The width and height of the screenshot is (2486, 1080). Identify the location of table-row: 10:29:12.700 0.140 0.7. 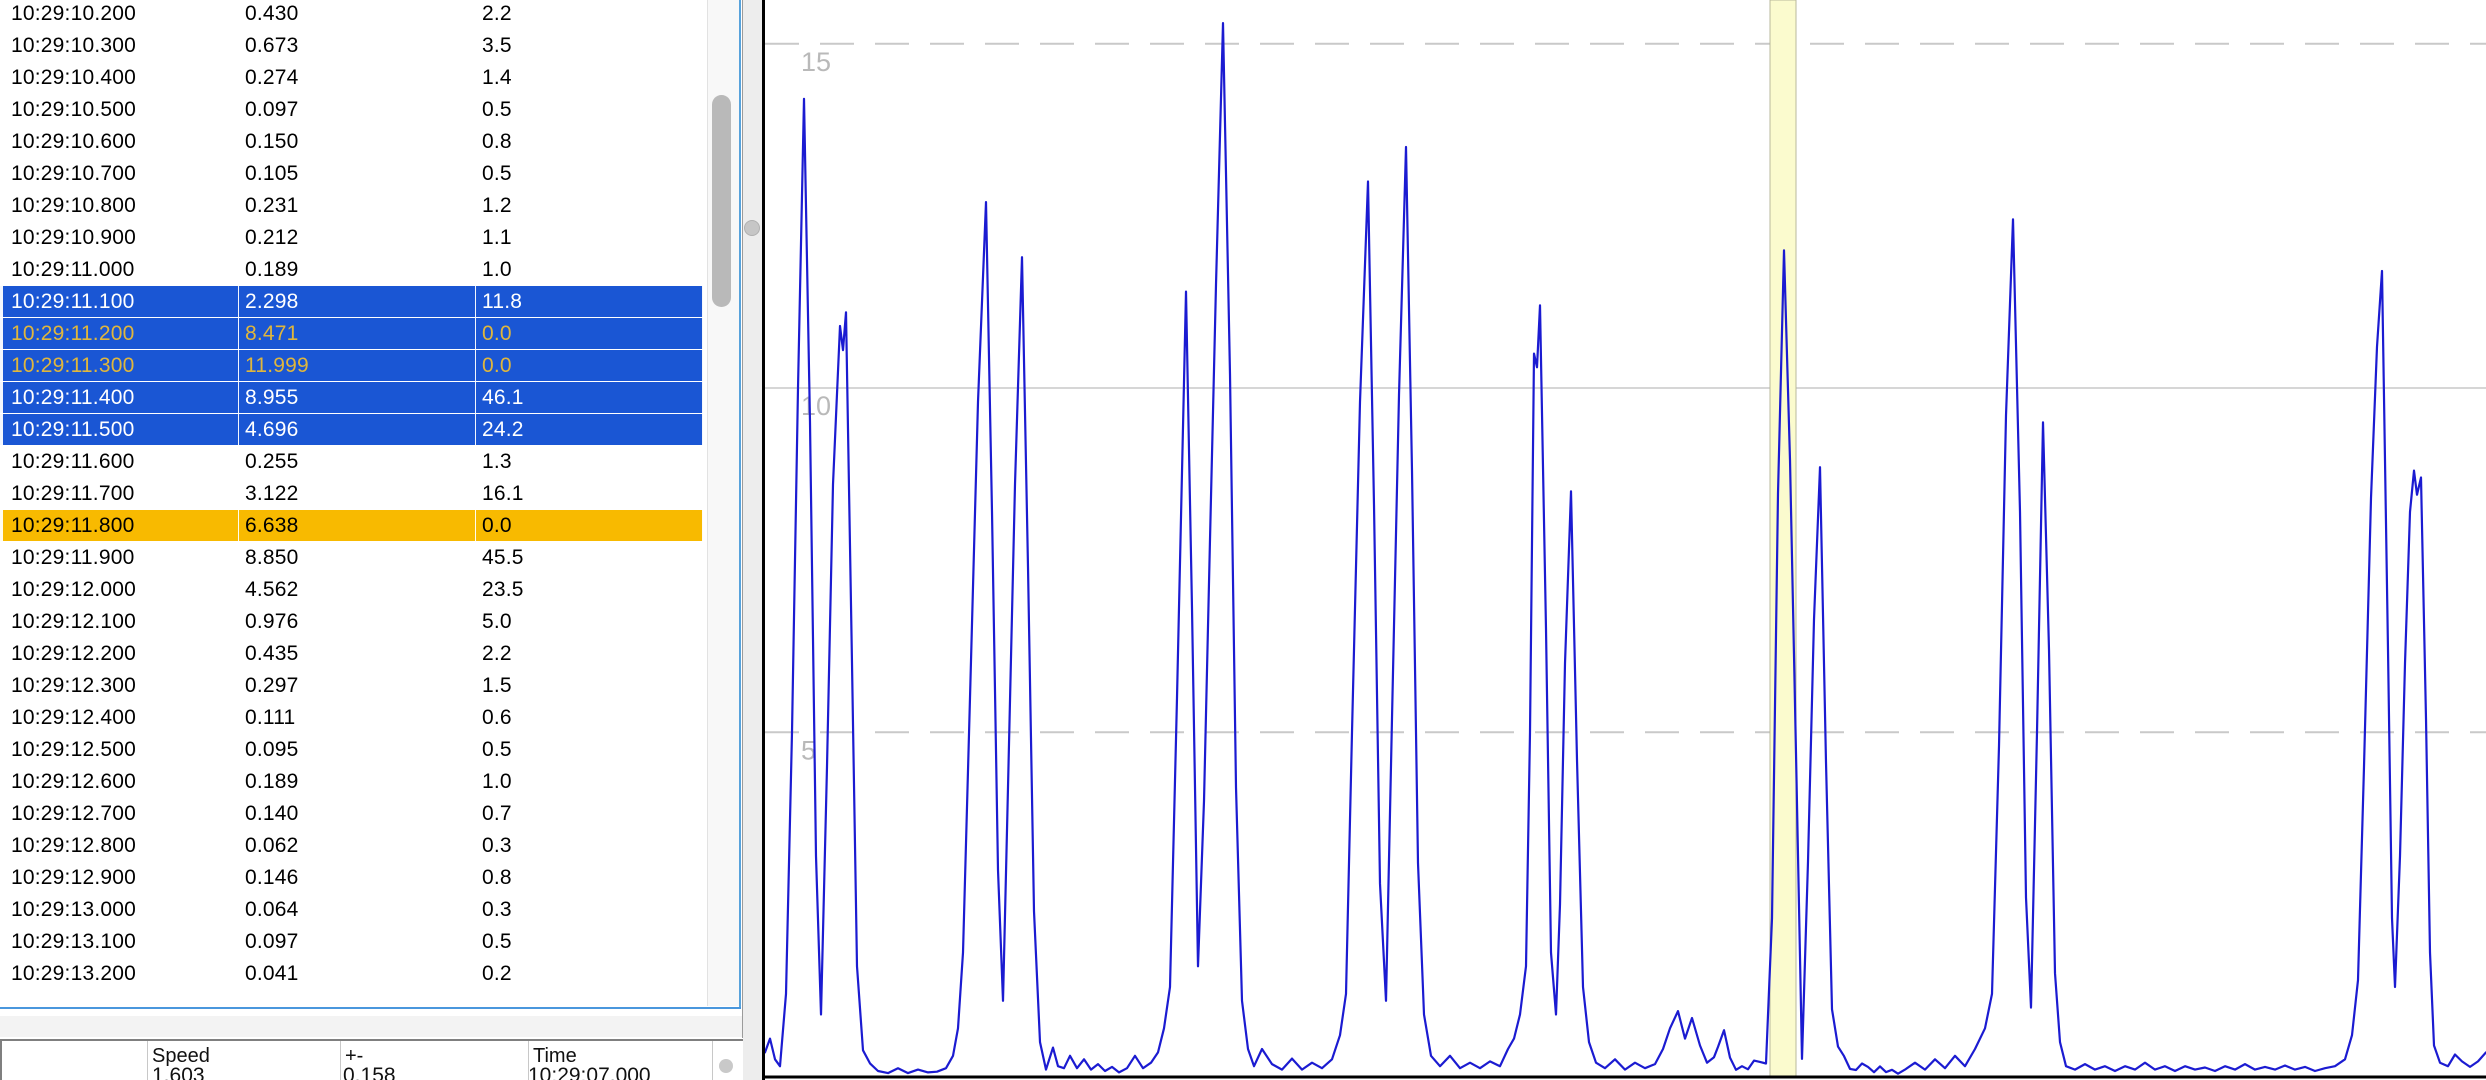
(351, 814).